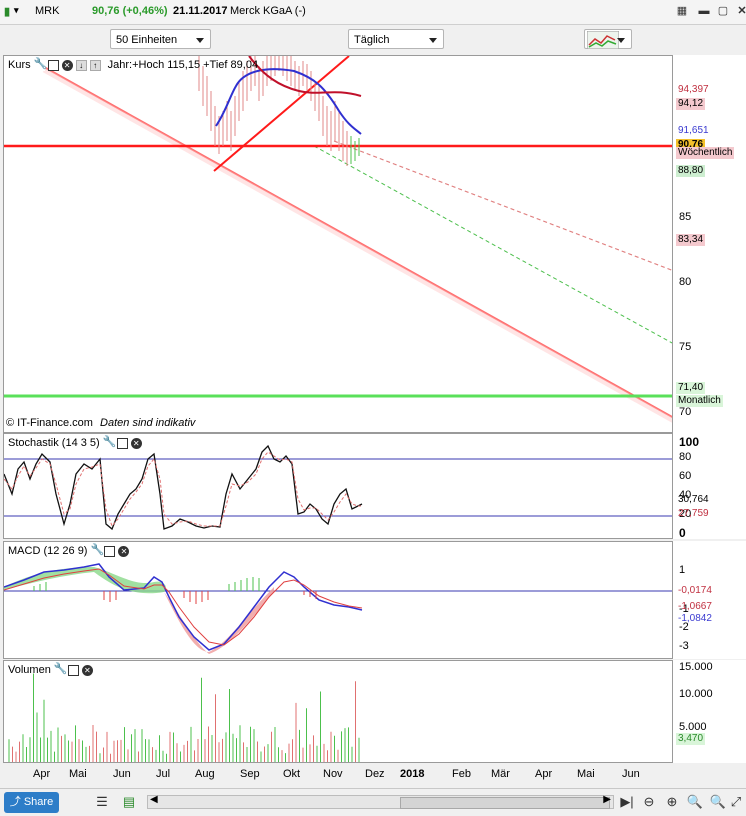 This screenshot has width=746, height=816. I want to click on ytick-10000: 10.000, so click(696, 694).